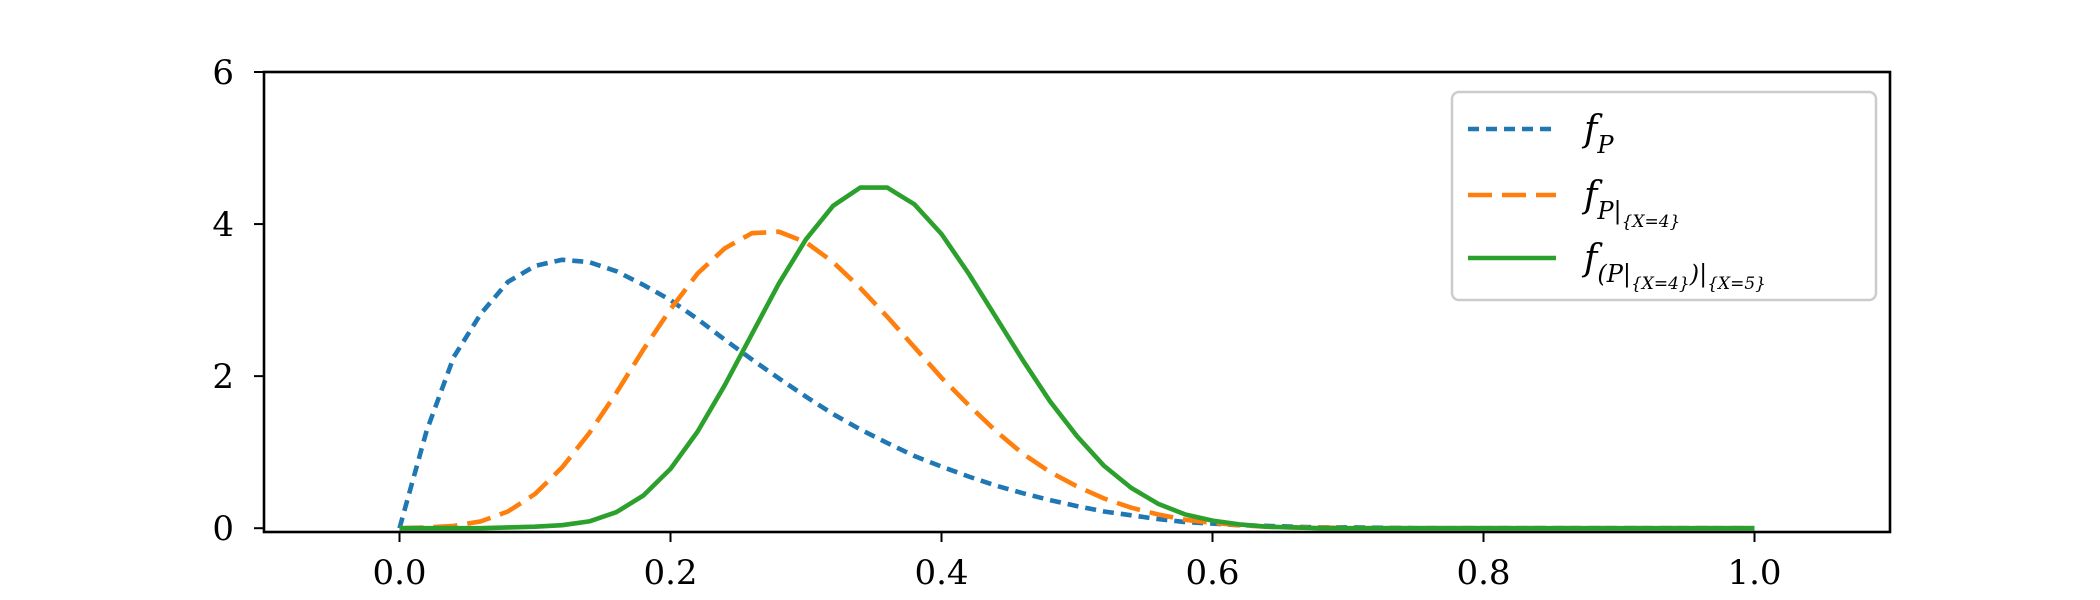 The height and width of the screenshot is (600, 2100). What do you see at coordinates (223, 377) in the screenshot?
I see `y-tick-label: 2` at bounding box center [223, 377].